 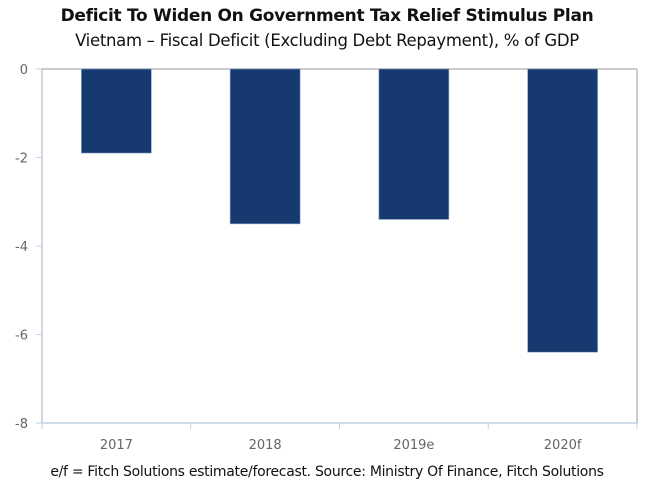 I want to click on y-axis: 0 -2 -4 -6 -8, so click(x=28, y=247).